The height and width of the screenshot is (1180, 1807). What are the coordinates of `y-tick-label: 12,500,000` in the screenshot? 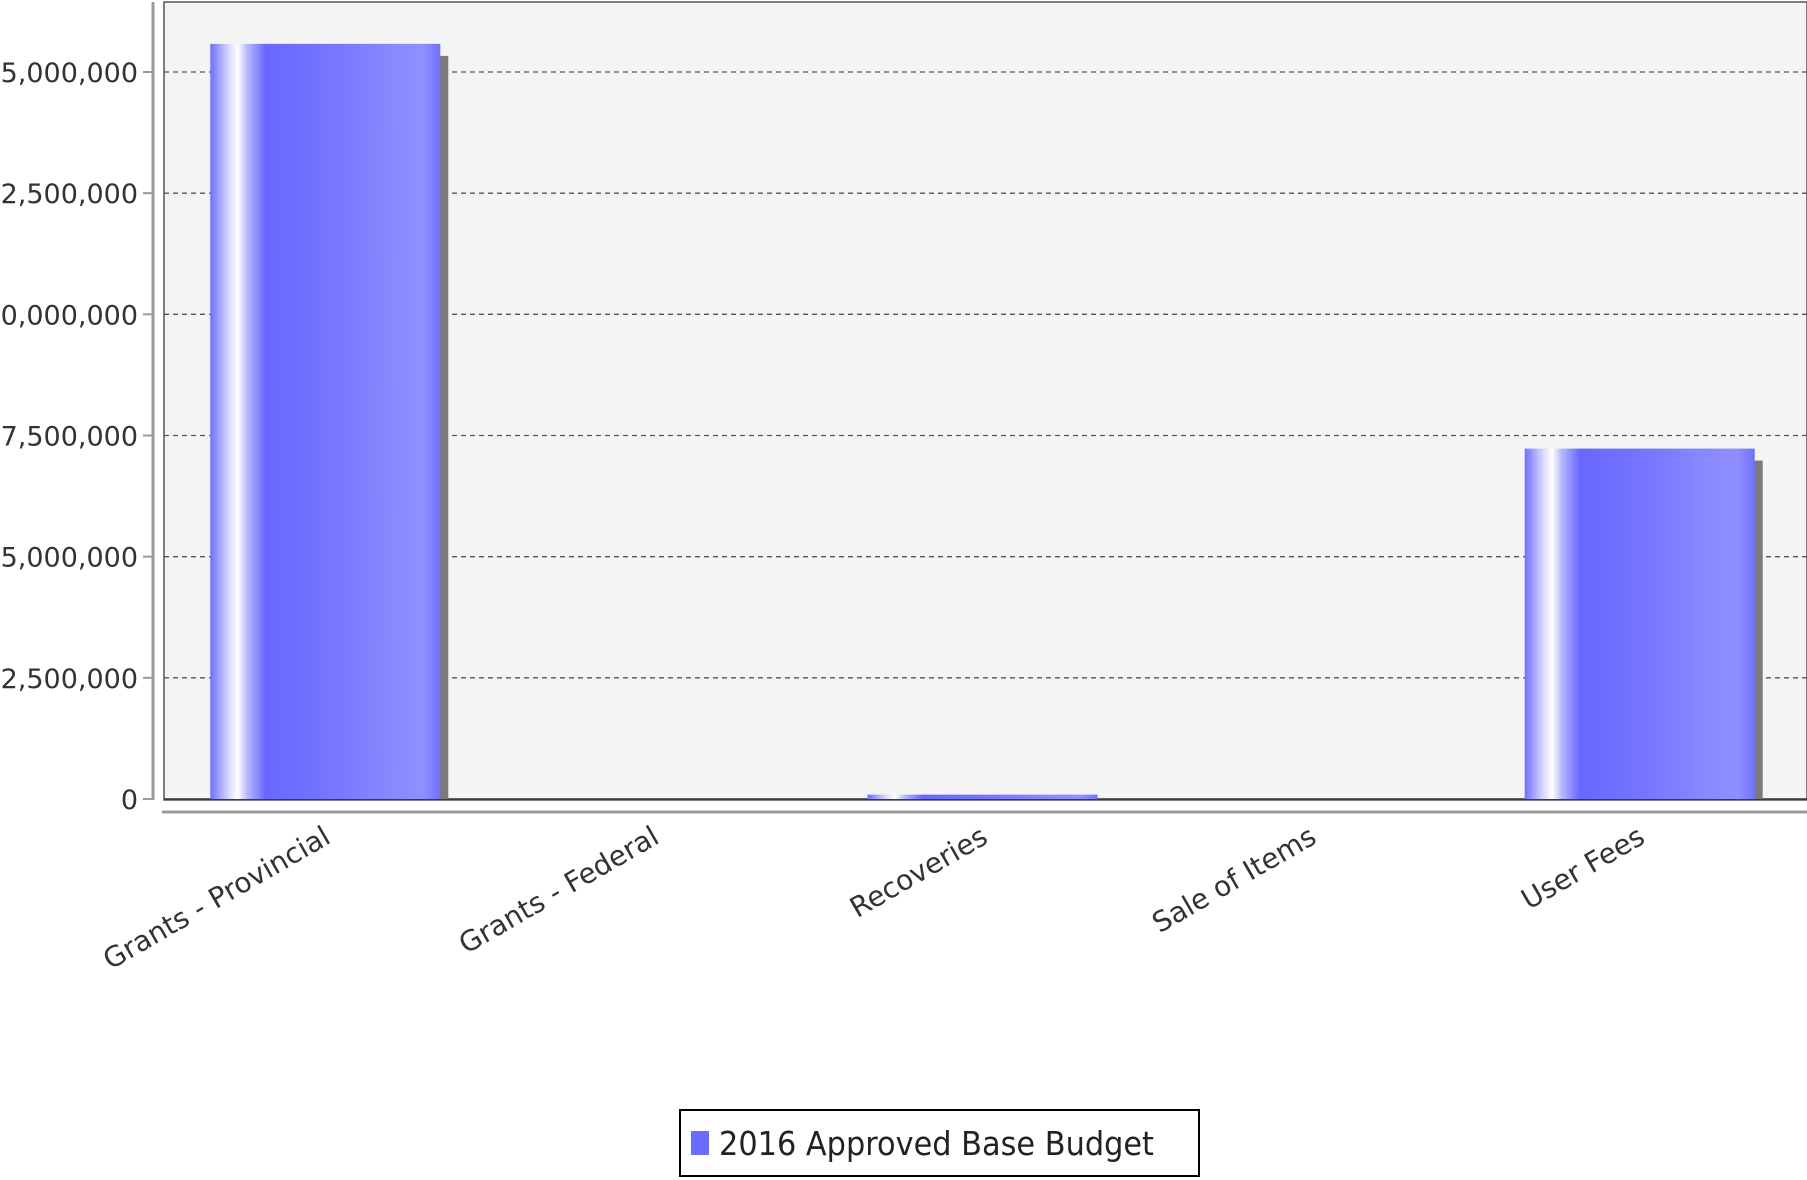 It's located at (69, 194).